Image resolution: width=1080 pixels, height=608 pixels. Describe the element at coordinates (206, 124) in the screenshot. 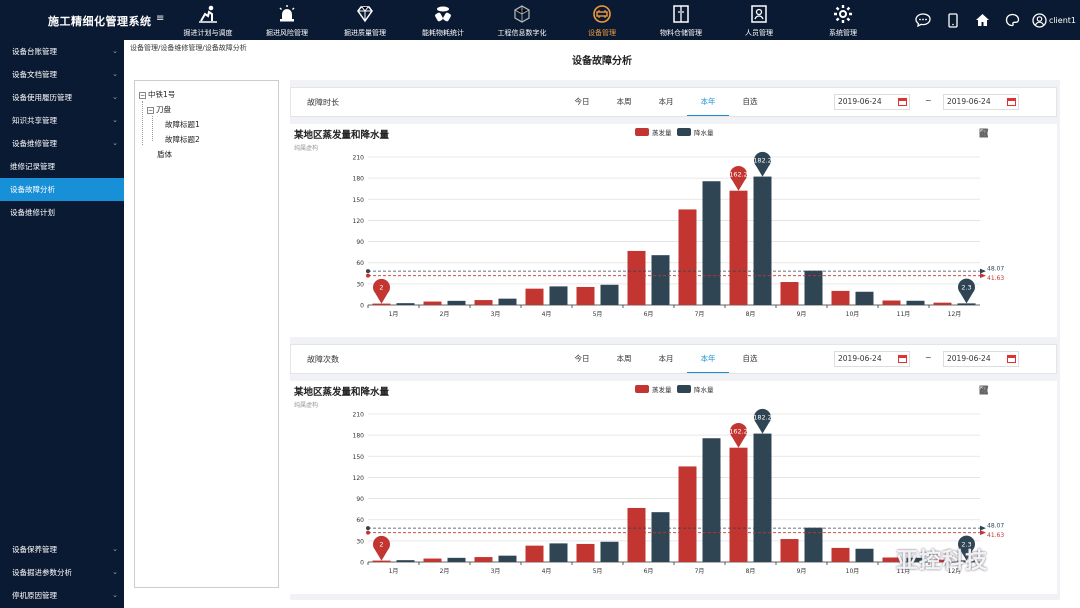

I see `tree-leaf: 故障标题1` at that location.